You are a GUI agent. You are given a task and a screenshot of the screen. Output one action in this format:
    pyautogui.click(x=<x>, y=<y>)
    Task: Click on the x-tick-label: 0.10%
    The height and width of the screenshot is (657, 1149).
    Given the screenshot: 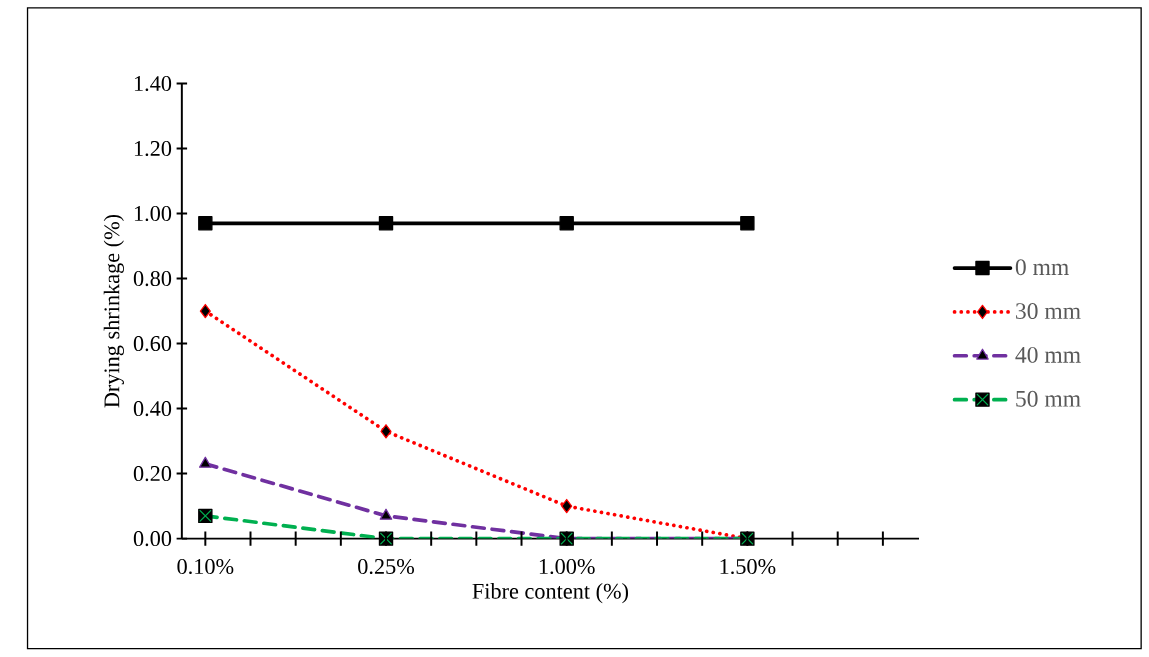 What is the action you would take?
    pyautogui.click(x=205, y=567)
    